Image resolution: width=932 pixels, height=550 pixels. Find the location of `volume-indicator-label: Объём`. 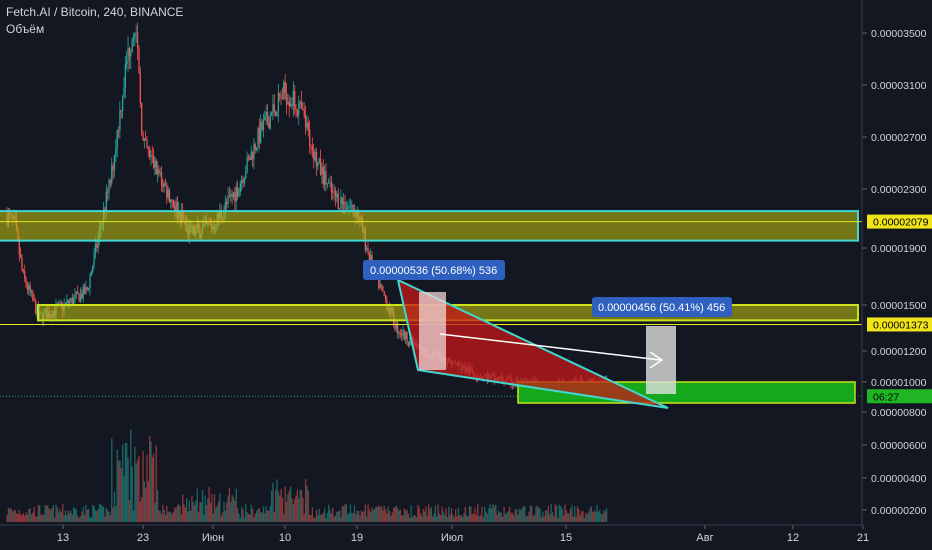

volume-indicator-label: Объём is located at coordinates (25, 29).